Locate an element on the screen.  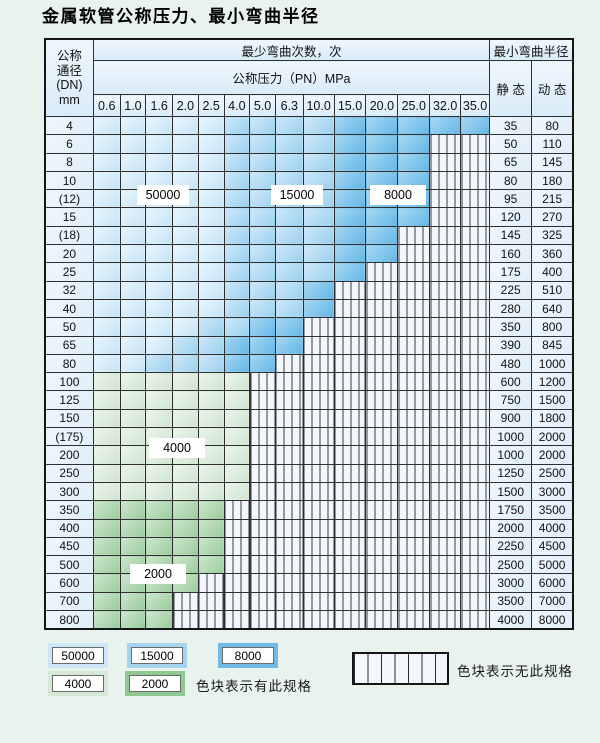
dn-cell: 700 is located at coordinates (69, 601).